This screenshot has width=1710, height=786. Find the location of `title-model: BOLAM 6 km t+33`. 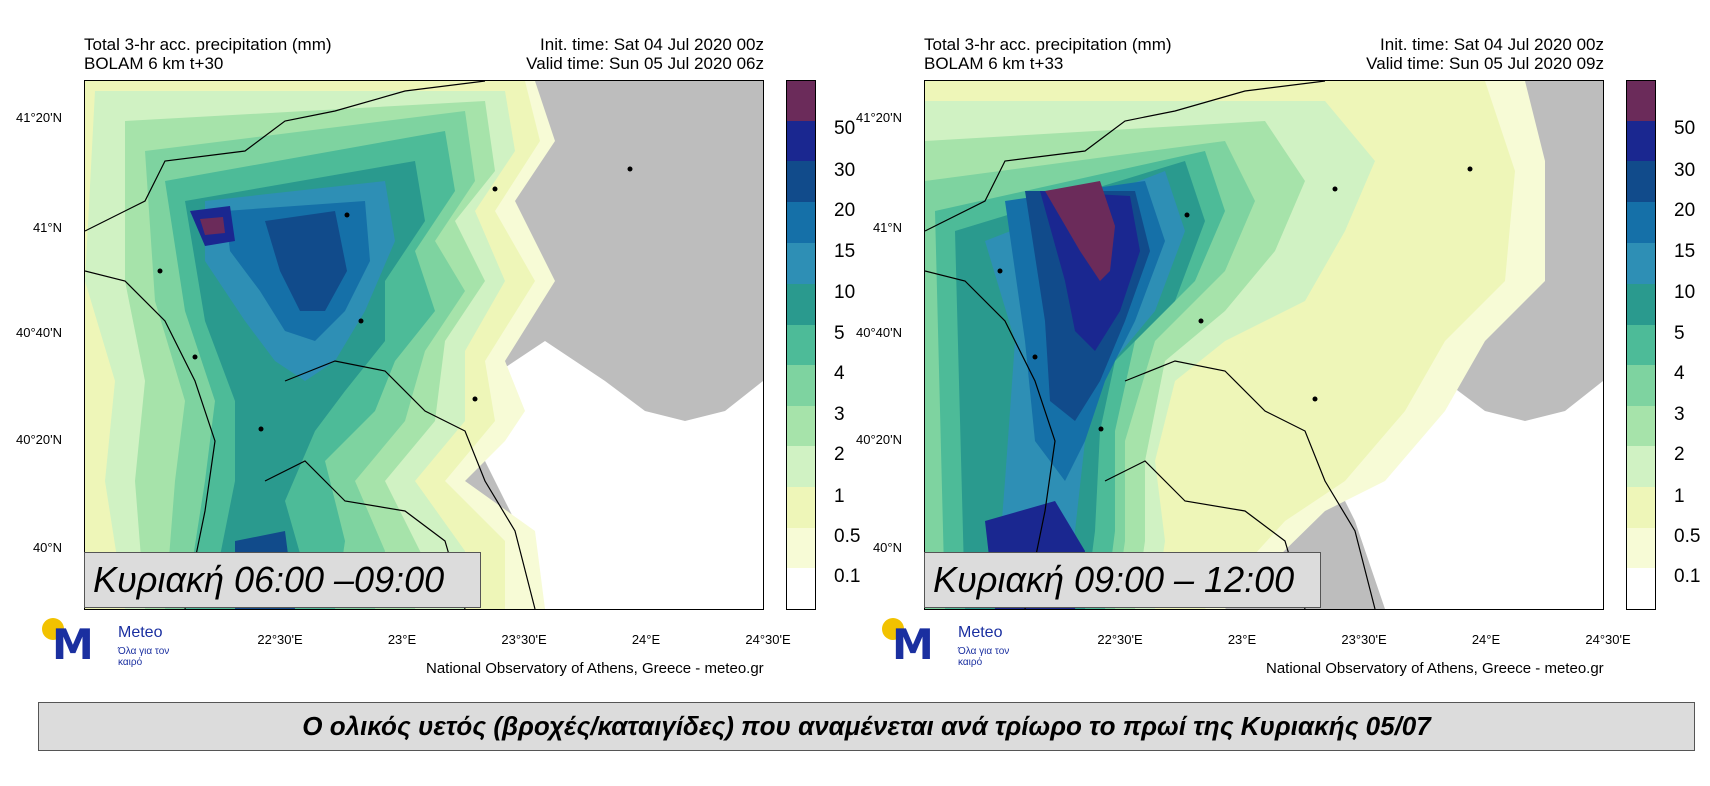

title-model: BOLAM 6 km t+33 is located at coordinates (994, 63).